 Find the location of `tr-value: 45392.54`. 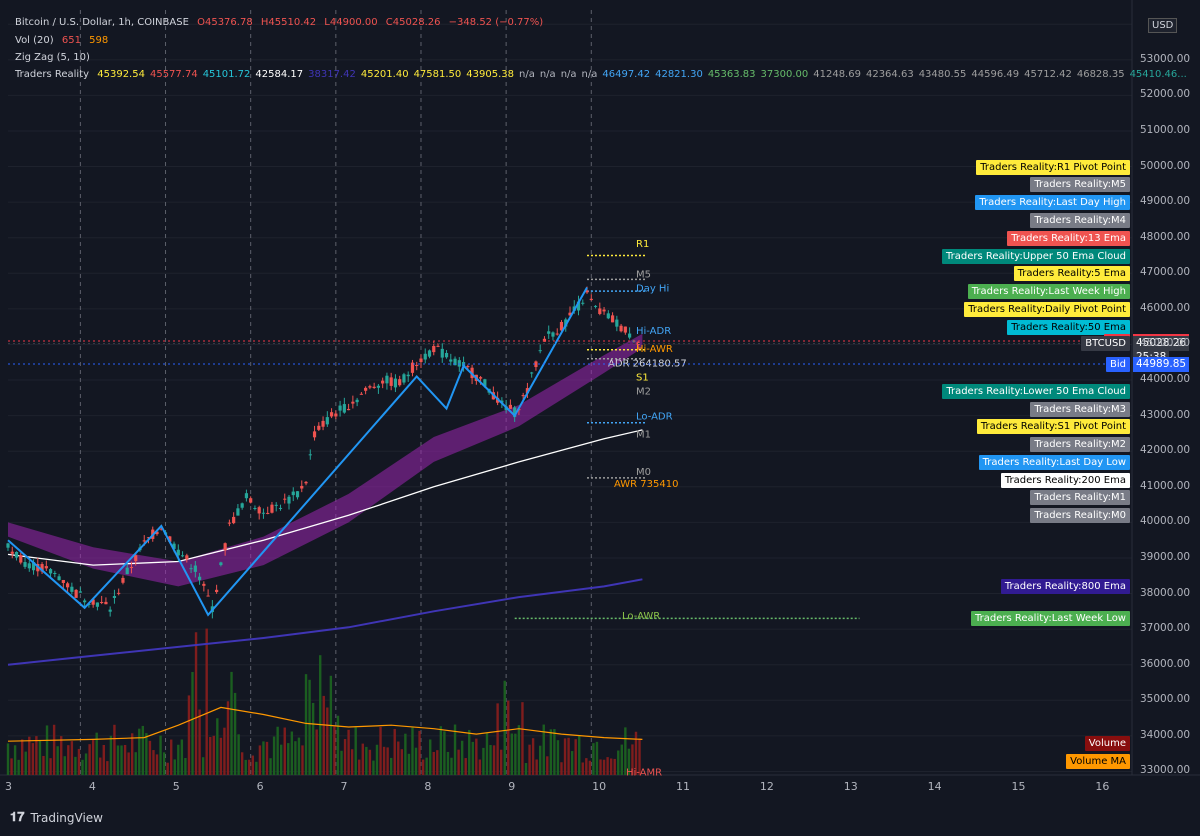

tr-value: 45392.54 is located at coordinates (121, 74).